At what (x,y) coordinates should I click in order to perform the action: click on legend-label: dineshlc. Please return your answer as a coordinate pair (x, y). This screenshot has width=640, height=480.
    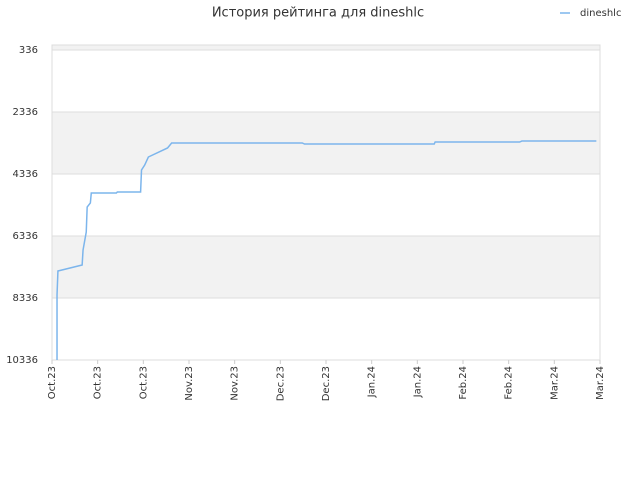
    Looking at the image, I should click on (600, 13).